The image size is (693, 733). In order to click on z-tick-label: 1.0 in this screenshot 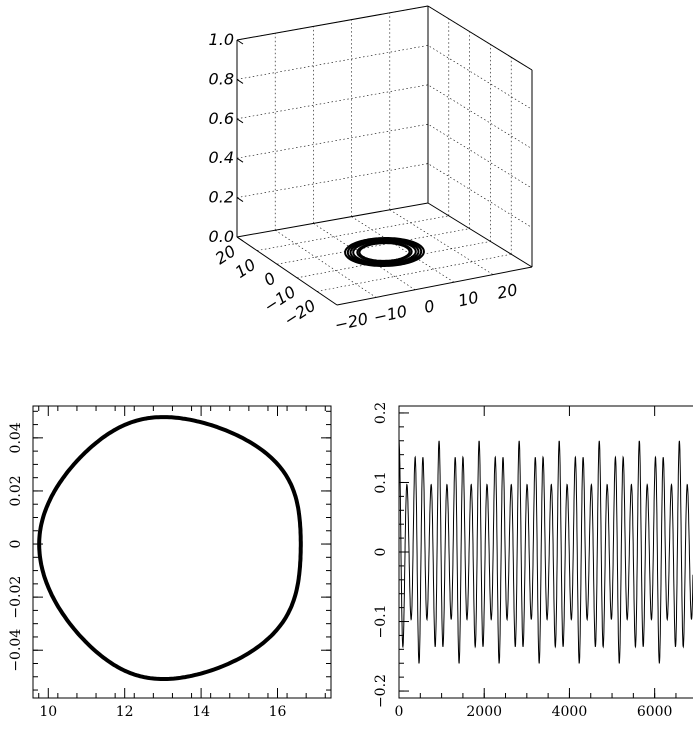, I will do `click(221, 39)`.